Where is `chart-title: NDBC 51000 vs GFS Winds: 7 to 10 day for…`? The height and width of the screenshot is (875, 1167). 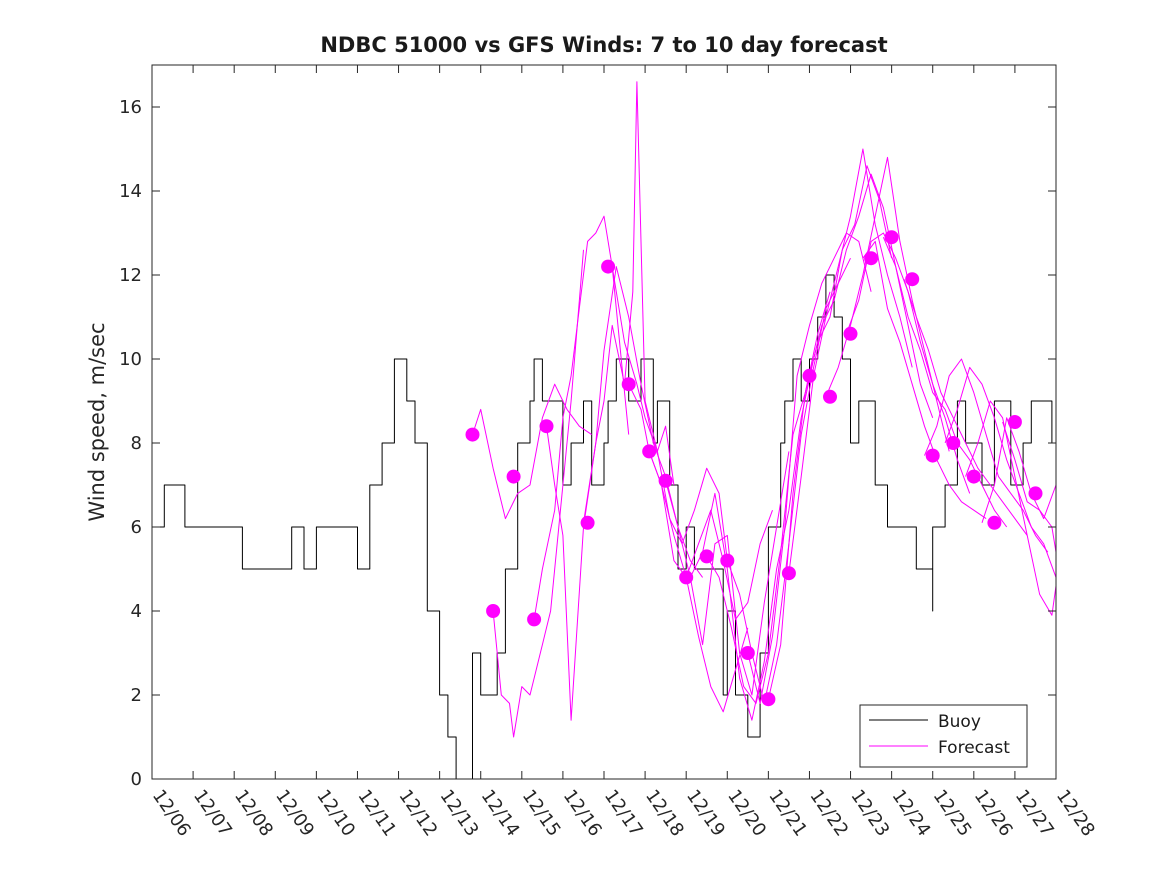 chart-title: NDBC 51000 vs GFS Winds: 7 to 10 day for… is located at coordinates (603, 45).